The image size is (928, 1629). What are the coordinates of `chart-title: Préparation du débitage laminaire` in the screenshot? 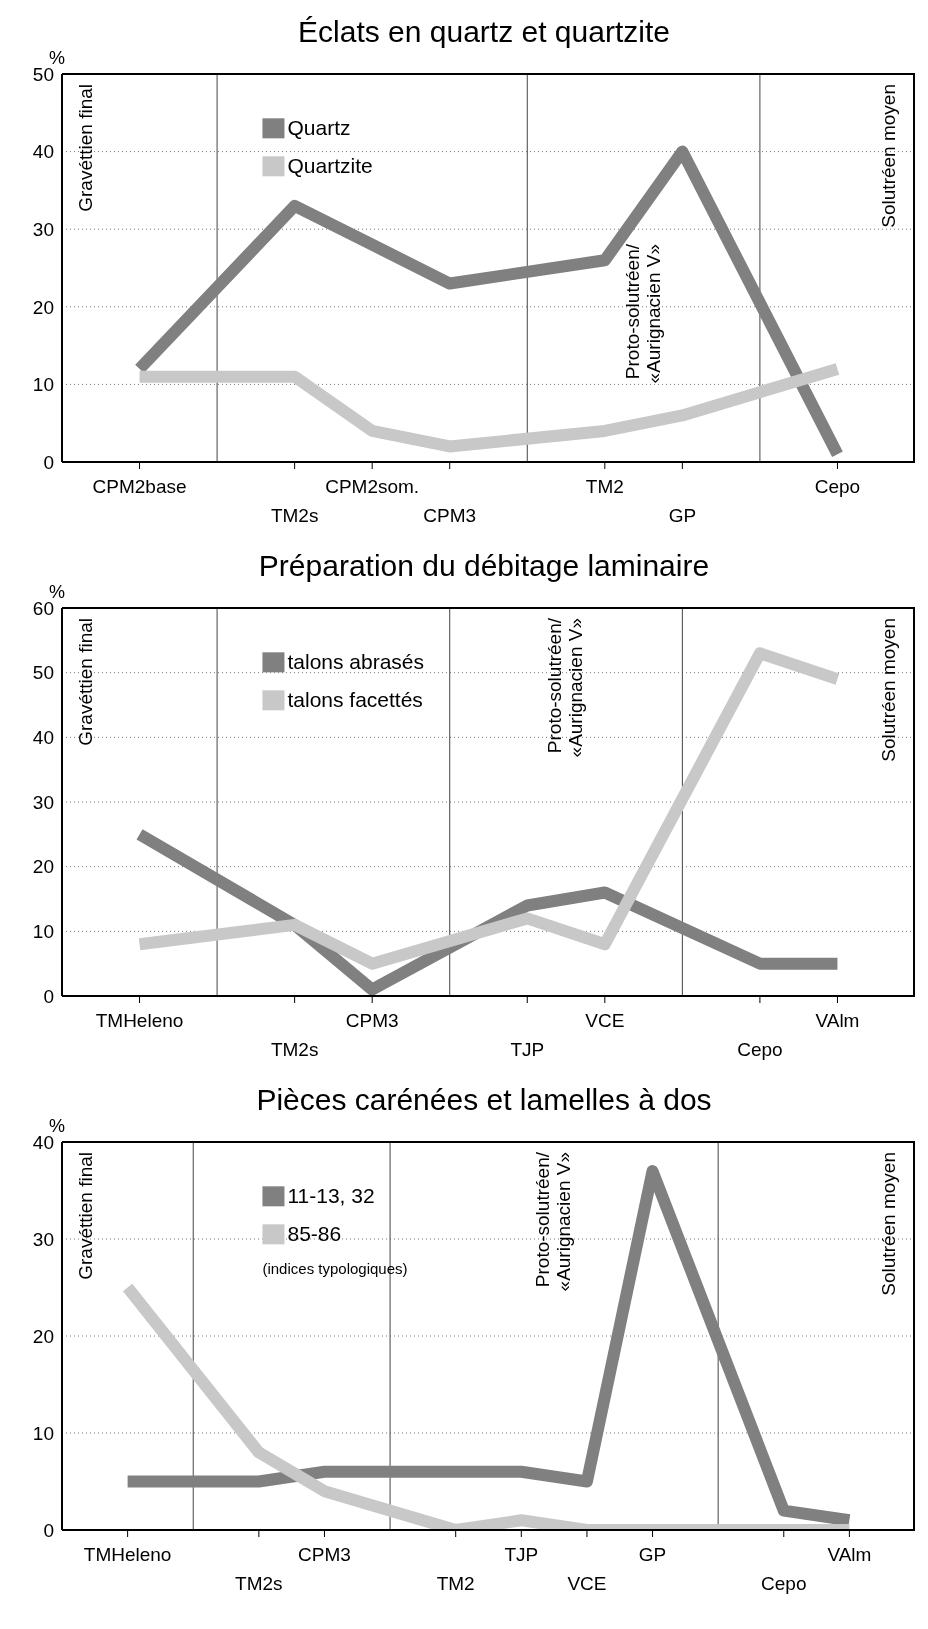 It's located at (484, 565).